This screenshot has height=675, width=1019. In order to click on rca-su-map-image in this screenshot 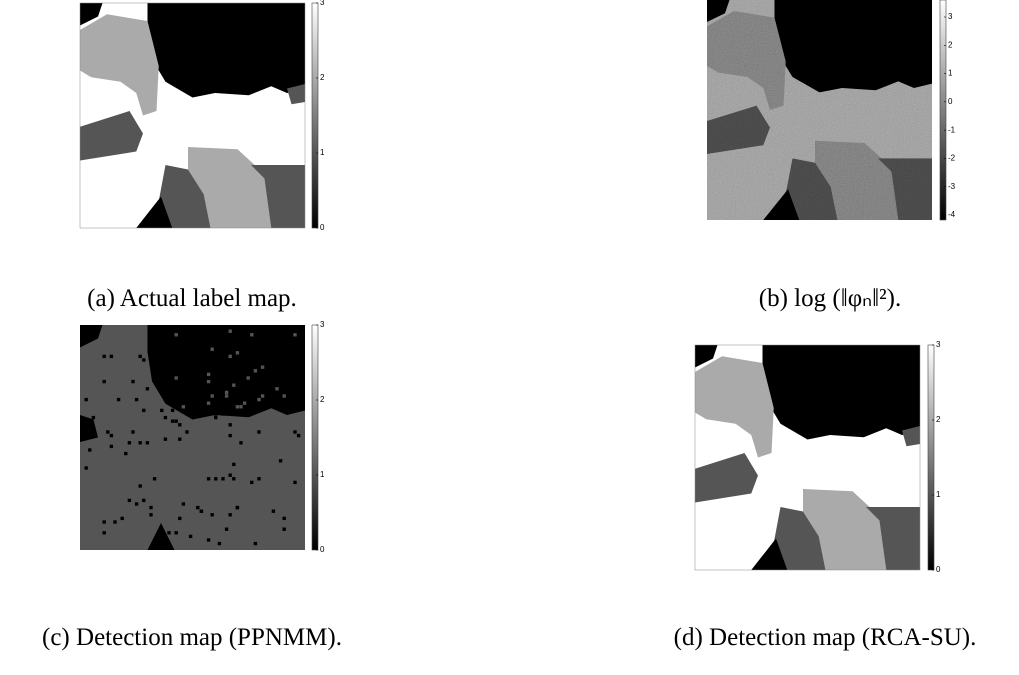, I will do `click(807, 457)`.